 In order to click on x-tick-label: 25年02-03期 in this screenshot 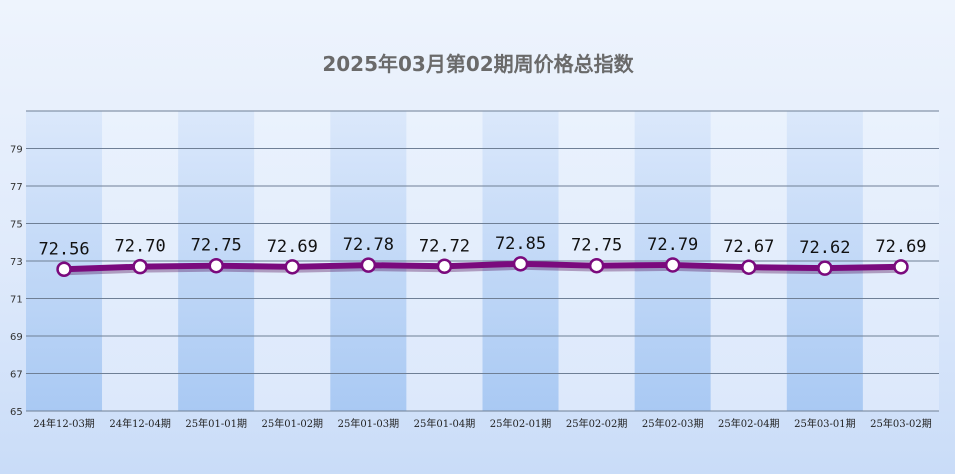, I will do `click(673, 423)`.